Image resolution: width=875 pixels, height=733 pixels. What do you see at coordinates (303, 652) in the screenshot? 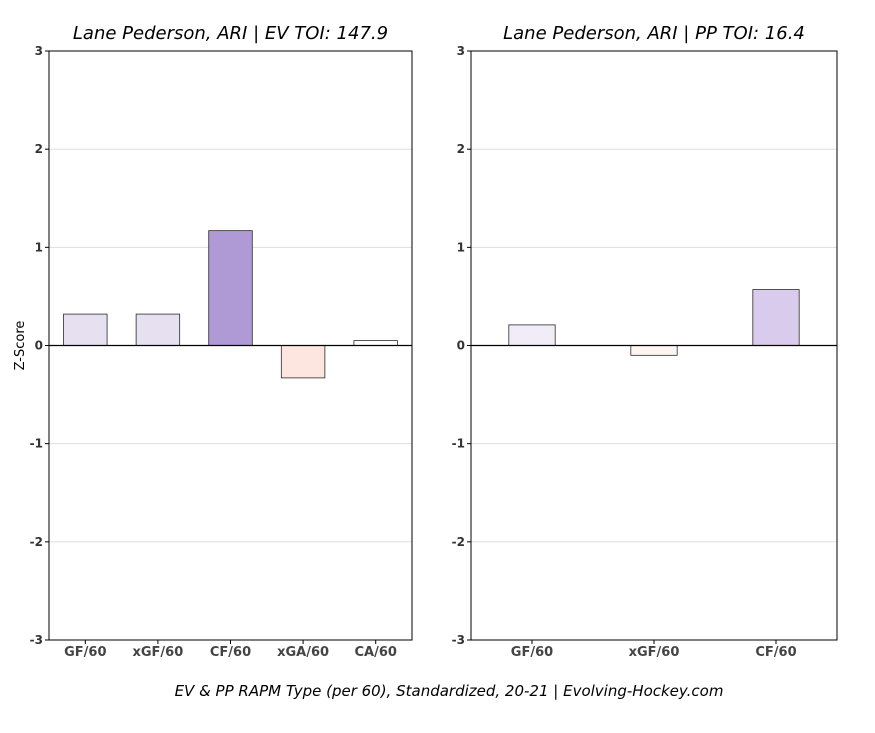
I see `x-tick-label-xga-60: xGA/60` at bounding box center [303, 652].